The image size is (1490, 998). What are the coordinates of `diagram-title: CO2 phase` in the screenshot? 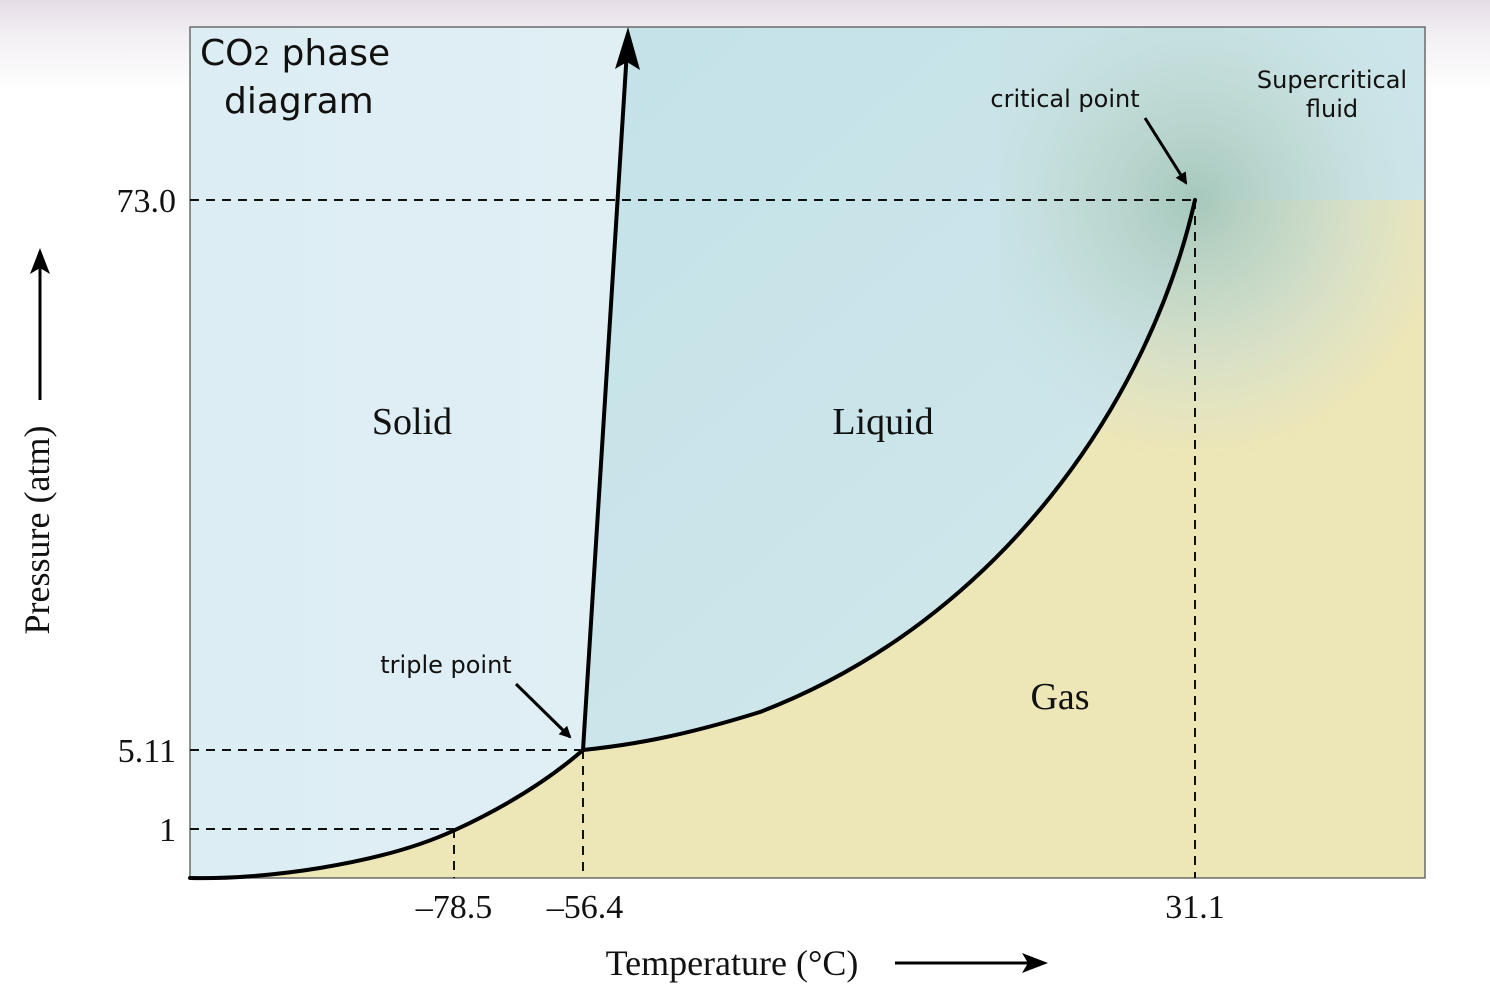 It's located at (295, 53).